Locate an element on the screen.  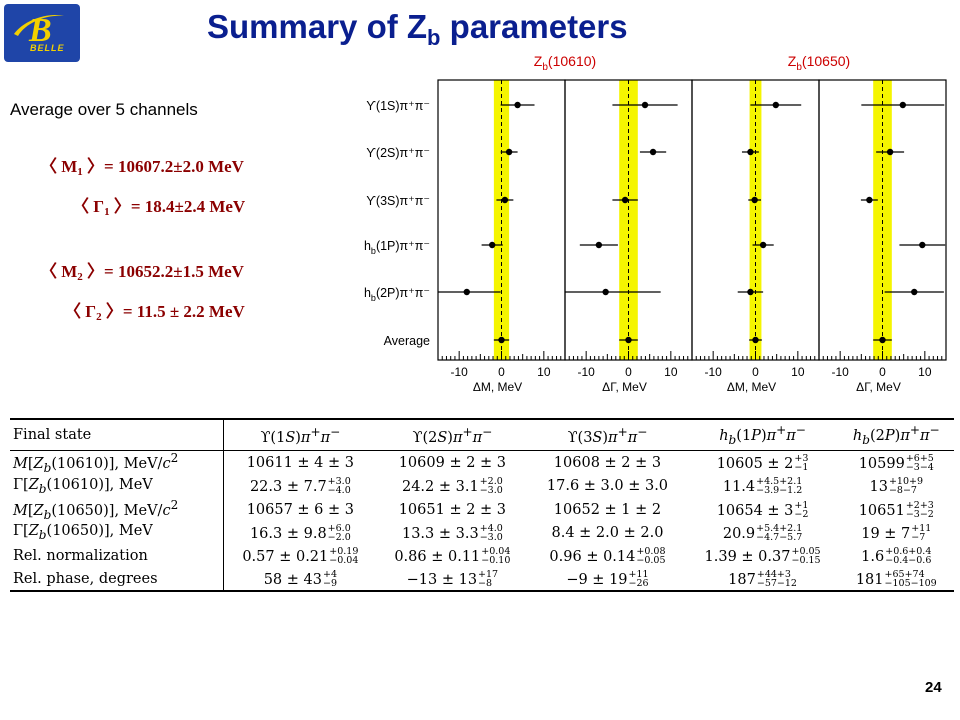
table-cell: 13.3 ± 3.3 +4.0 −3.0 is located at coordinates (452, 532).